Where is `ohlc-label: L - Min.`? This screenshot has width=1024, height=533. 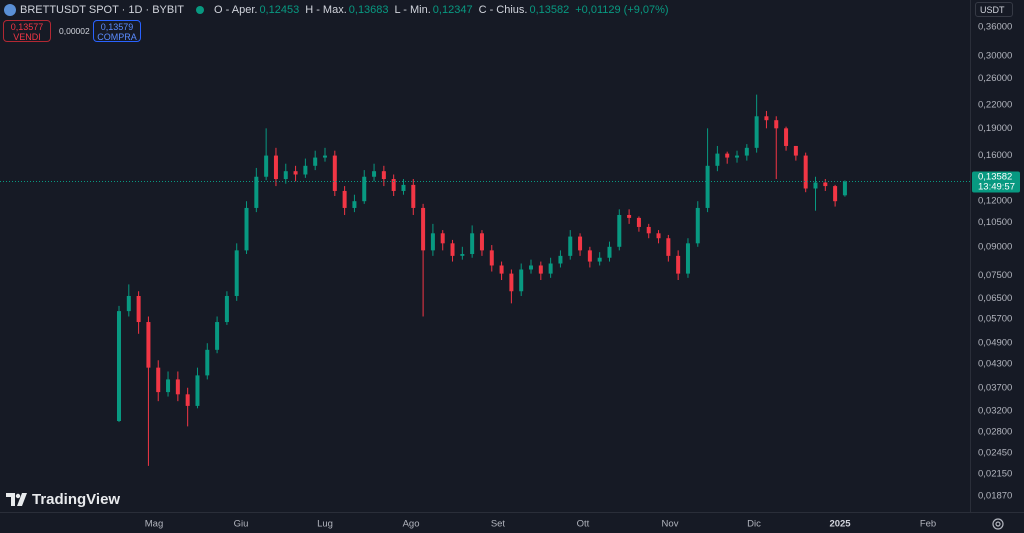 ohlc-label: L - Min. is located at coordinates (412, 9).